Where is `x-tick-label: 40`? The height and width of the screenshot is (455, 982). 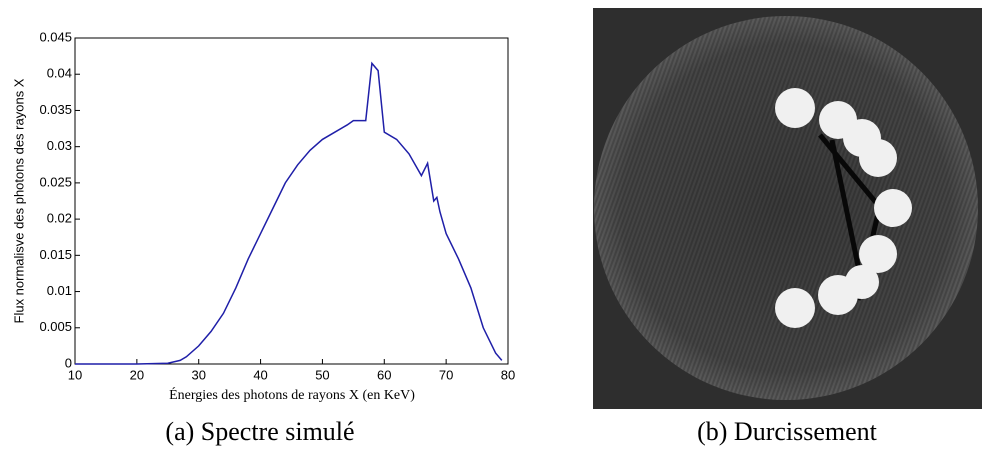
x-tick-label: 40 is located at coordinates (260, 374).